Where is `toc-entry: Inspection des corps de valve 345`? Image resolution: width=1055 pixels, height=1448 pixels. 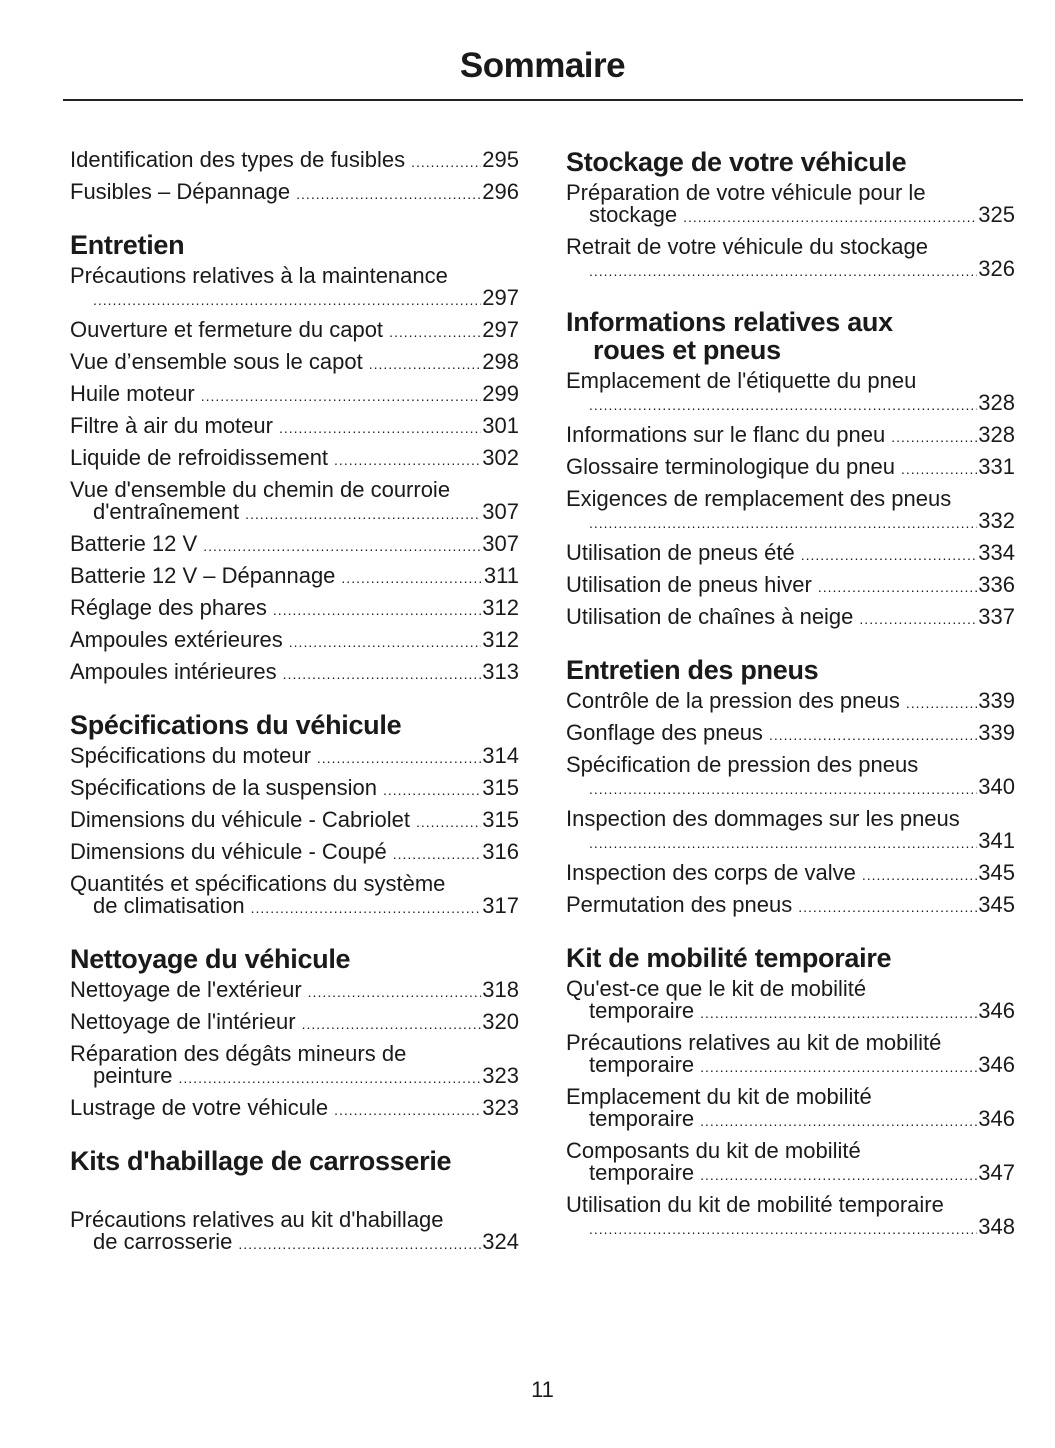 toc-entry: Inspection des corps de valve 345 is located at coordinates (790, 874).